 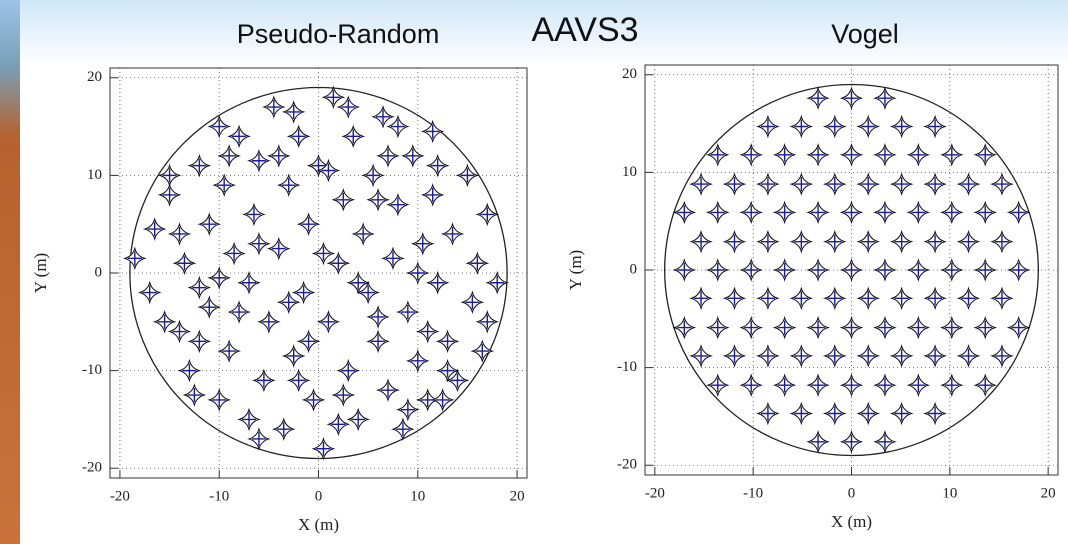 I want to click on x-axis-label: X (m), so click(x=851, y=521).